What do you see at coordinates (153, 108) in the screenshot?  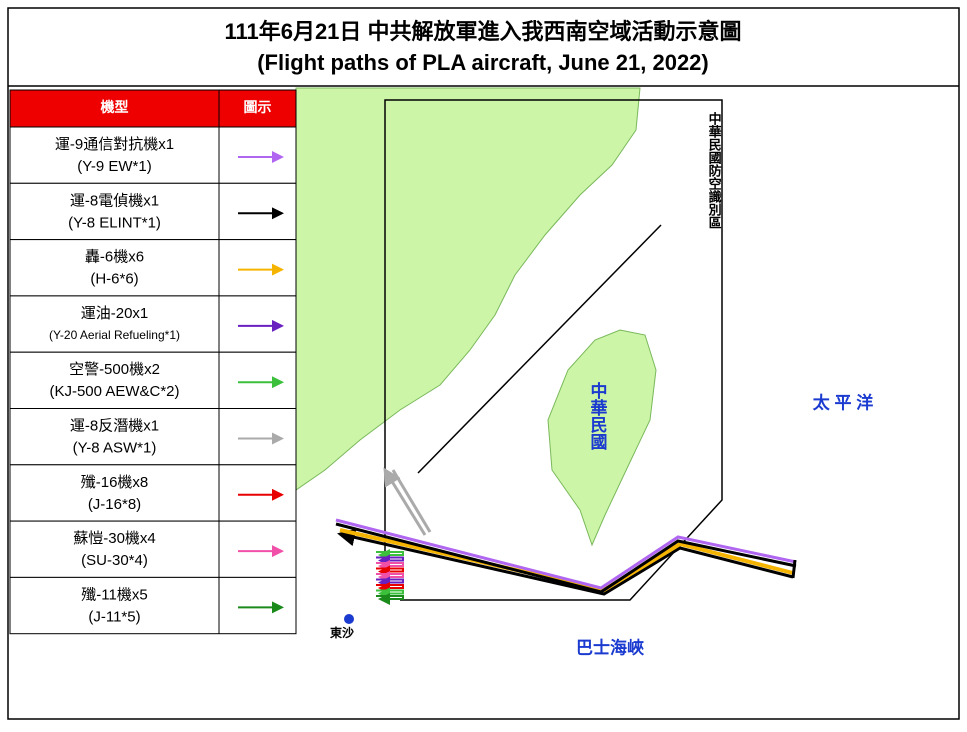 I see `legend-header` at bounding box center [153, 108].